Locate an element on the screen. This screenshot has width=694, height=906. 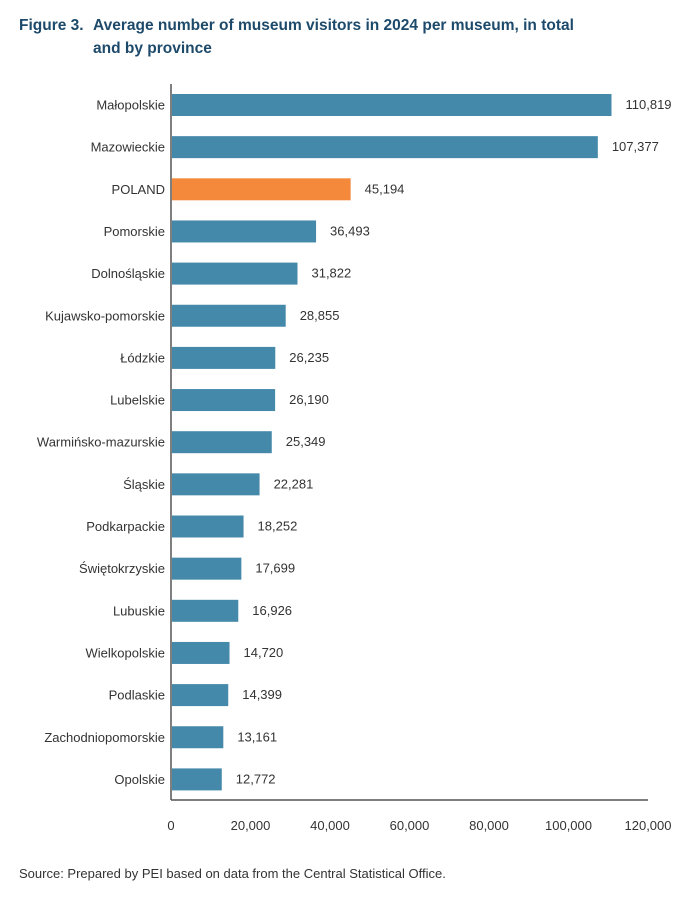
bar-poland is located at coordinates (261, 189).